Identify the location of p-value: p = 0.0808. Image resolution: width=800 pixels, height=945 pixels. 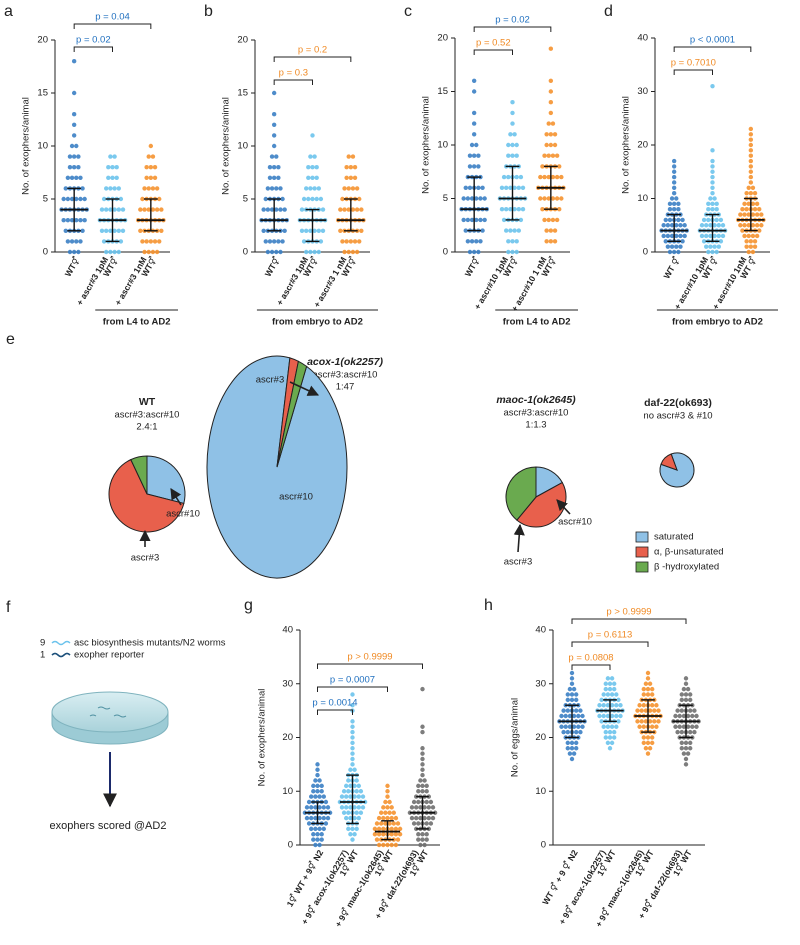
(590, 658).